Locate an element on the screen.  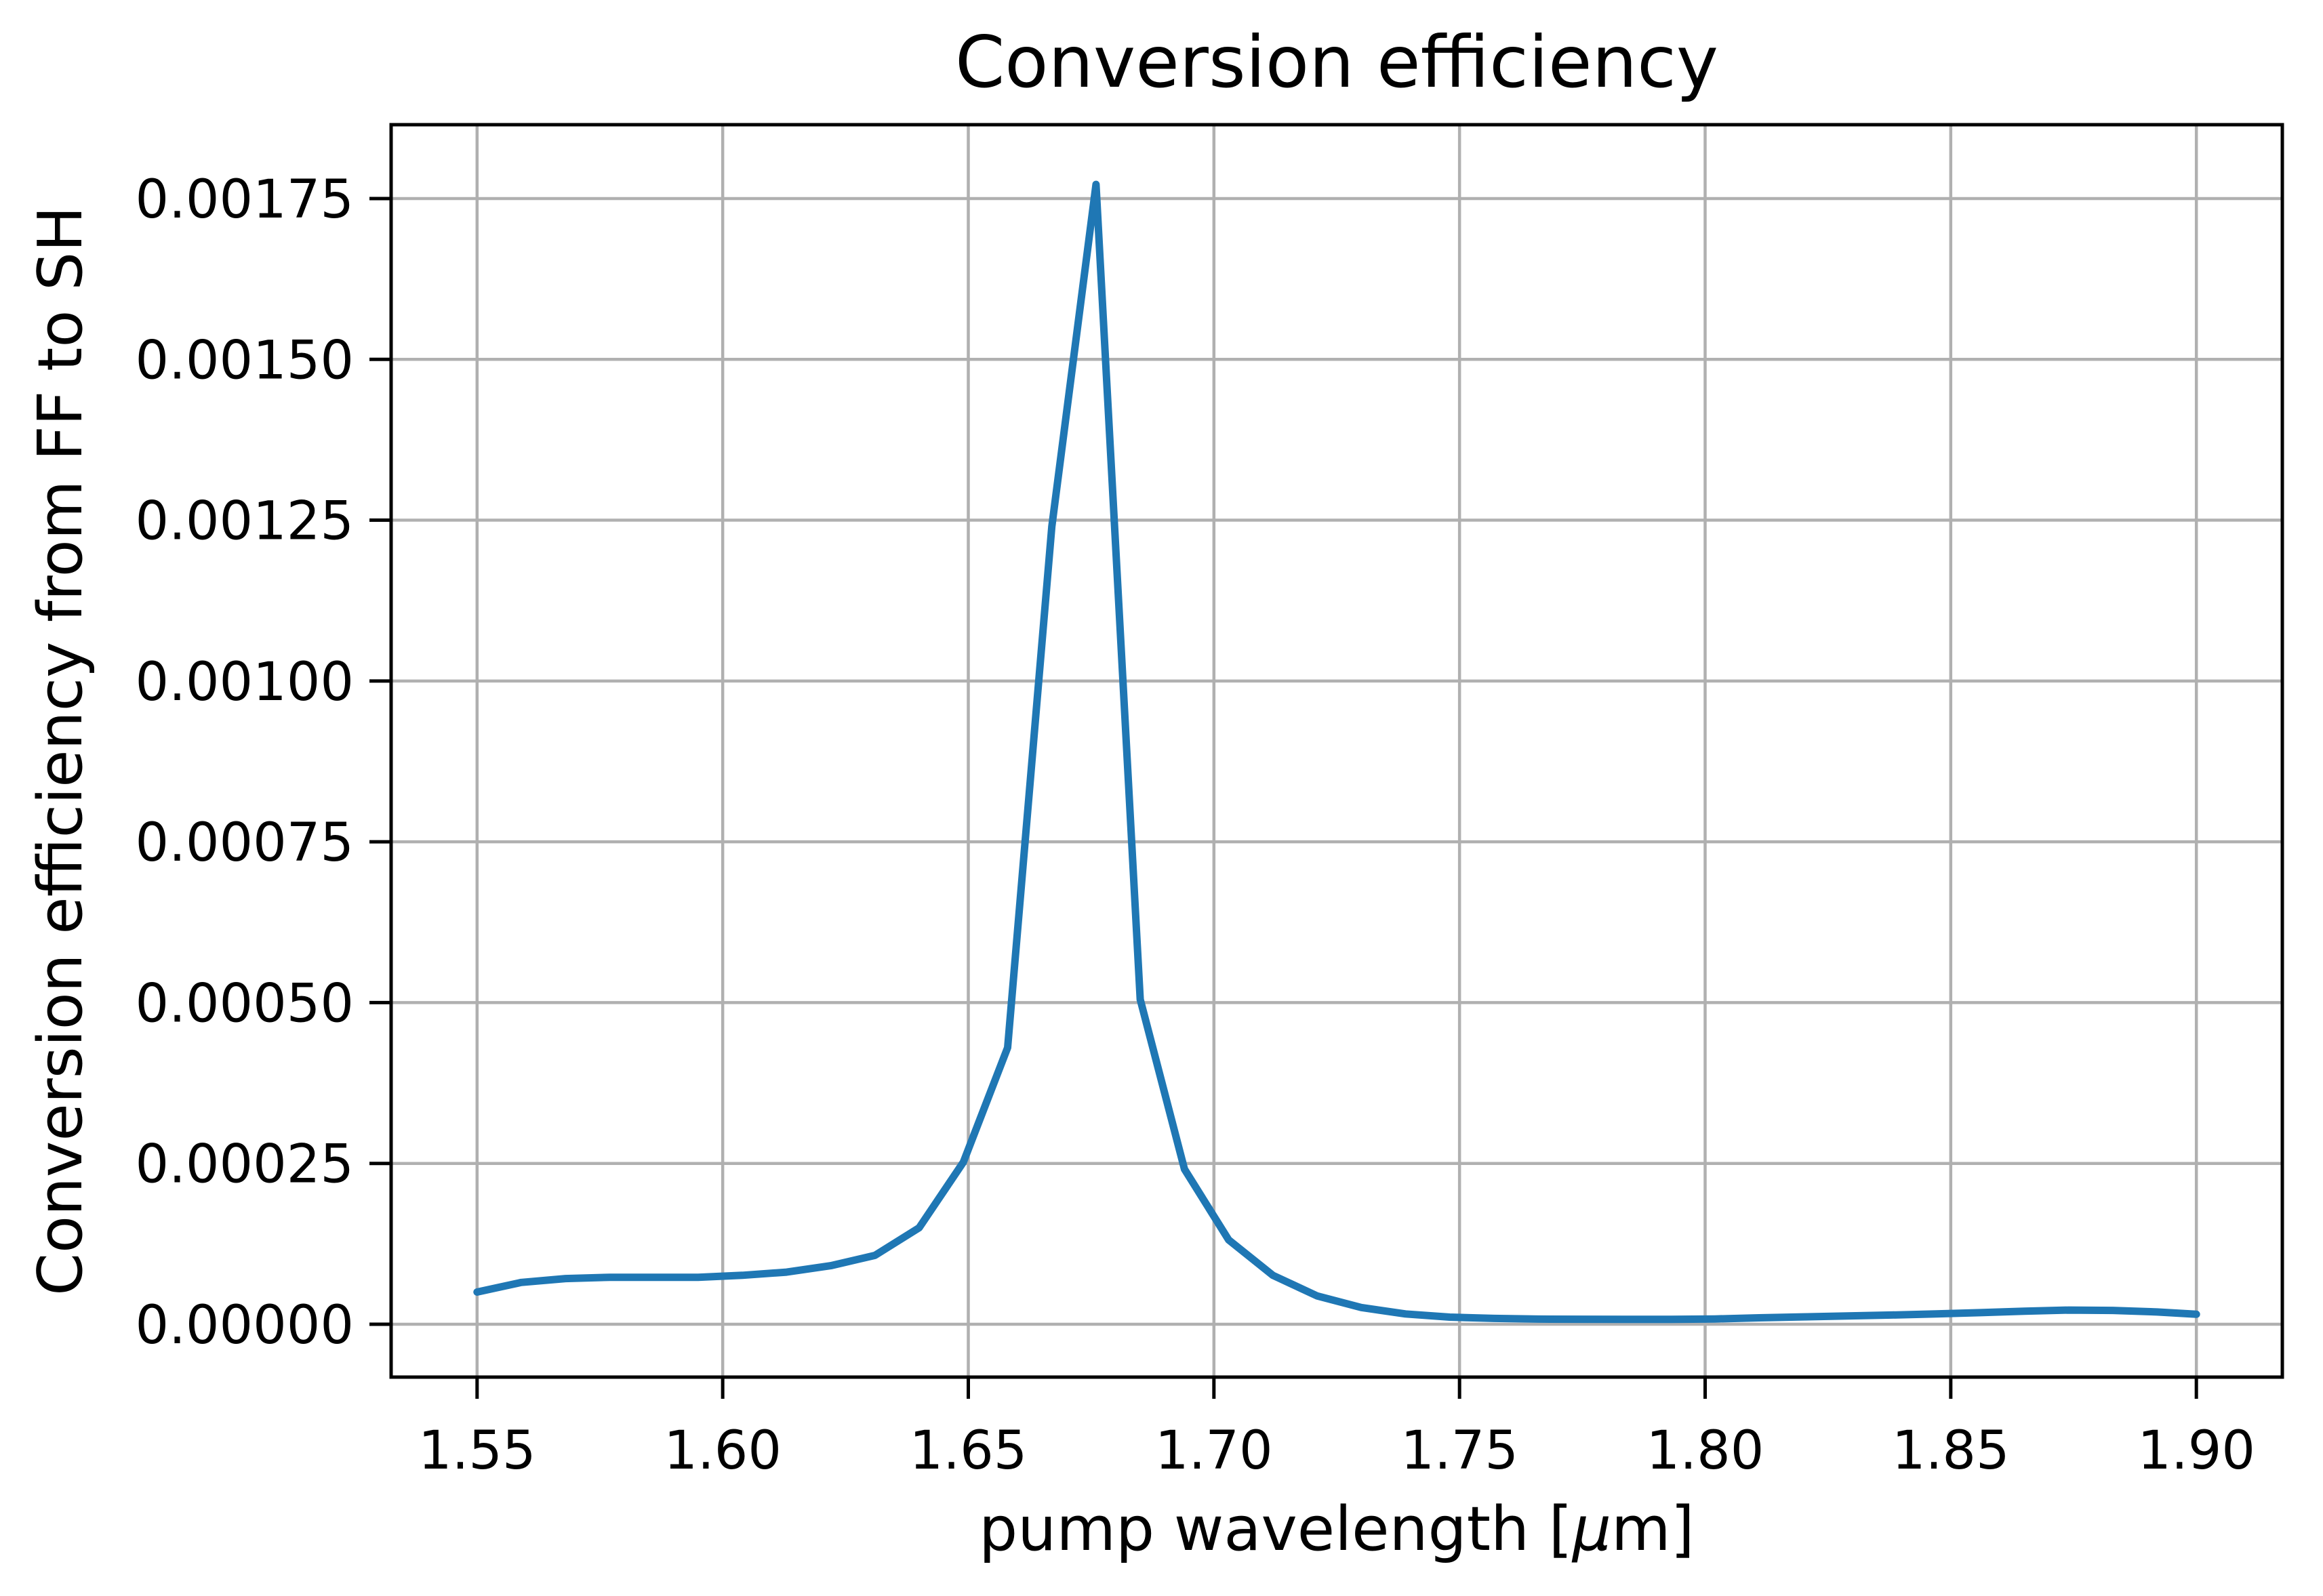
y-axis-label: Conversion efficiency from FF to SH is located at coordinates (61, 751).